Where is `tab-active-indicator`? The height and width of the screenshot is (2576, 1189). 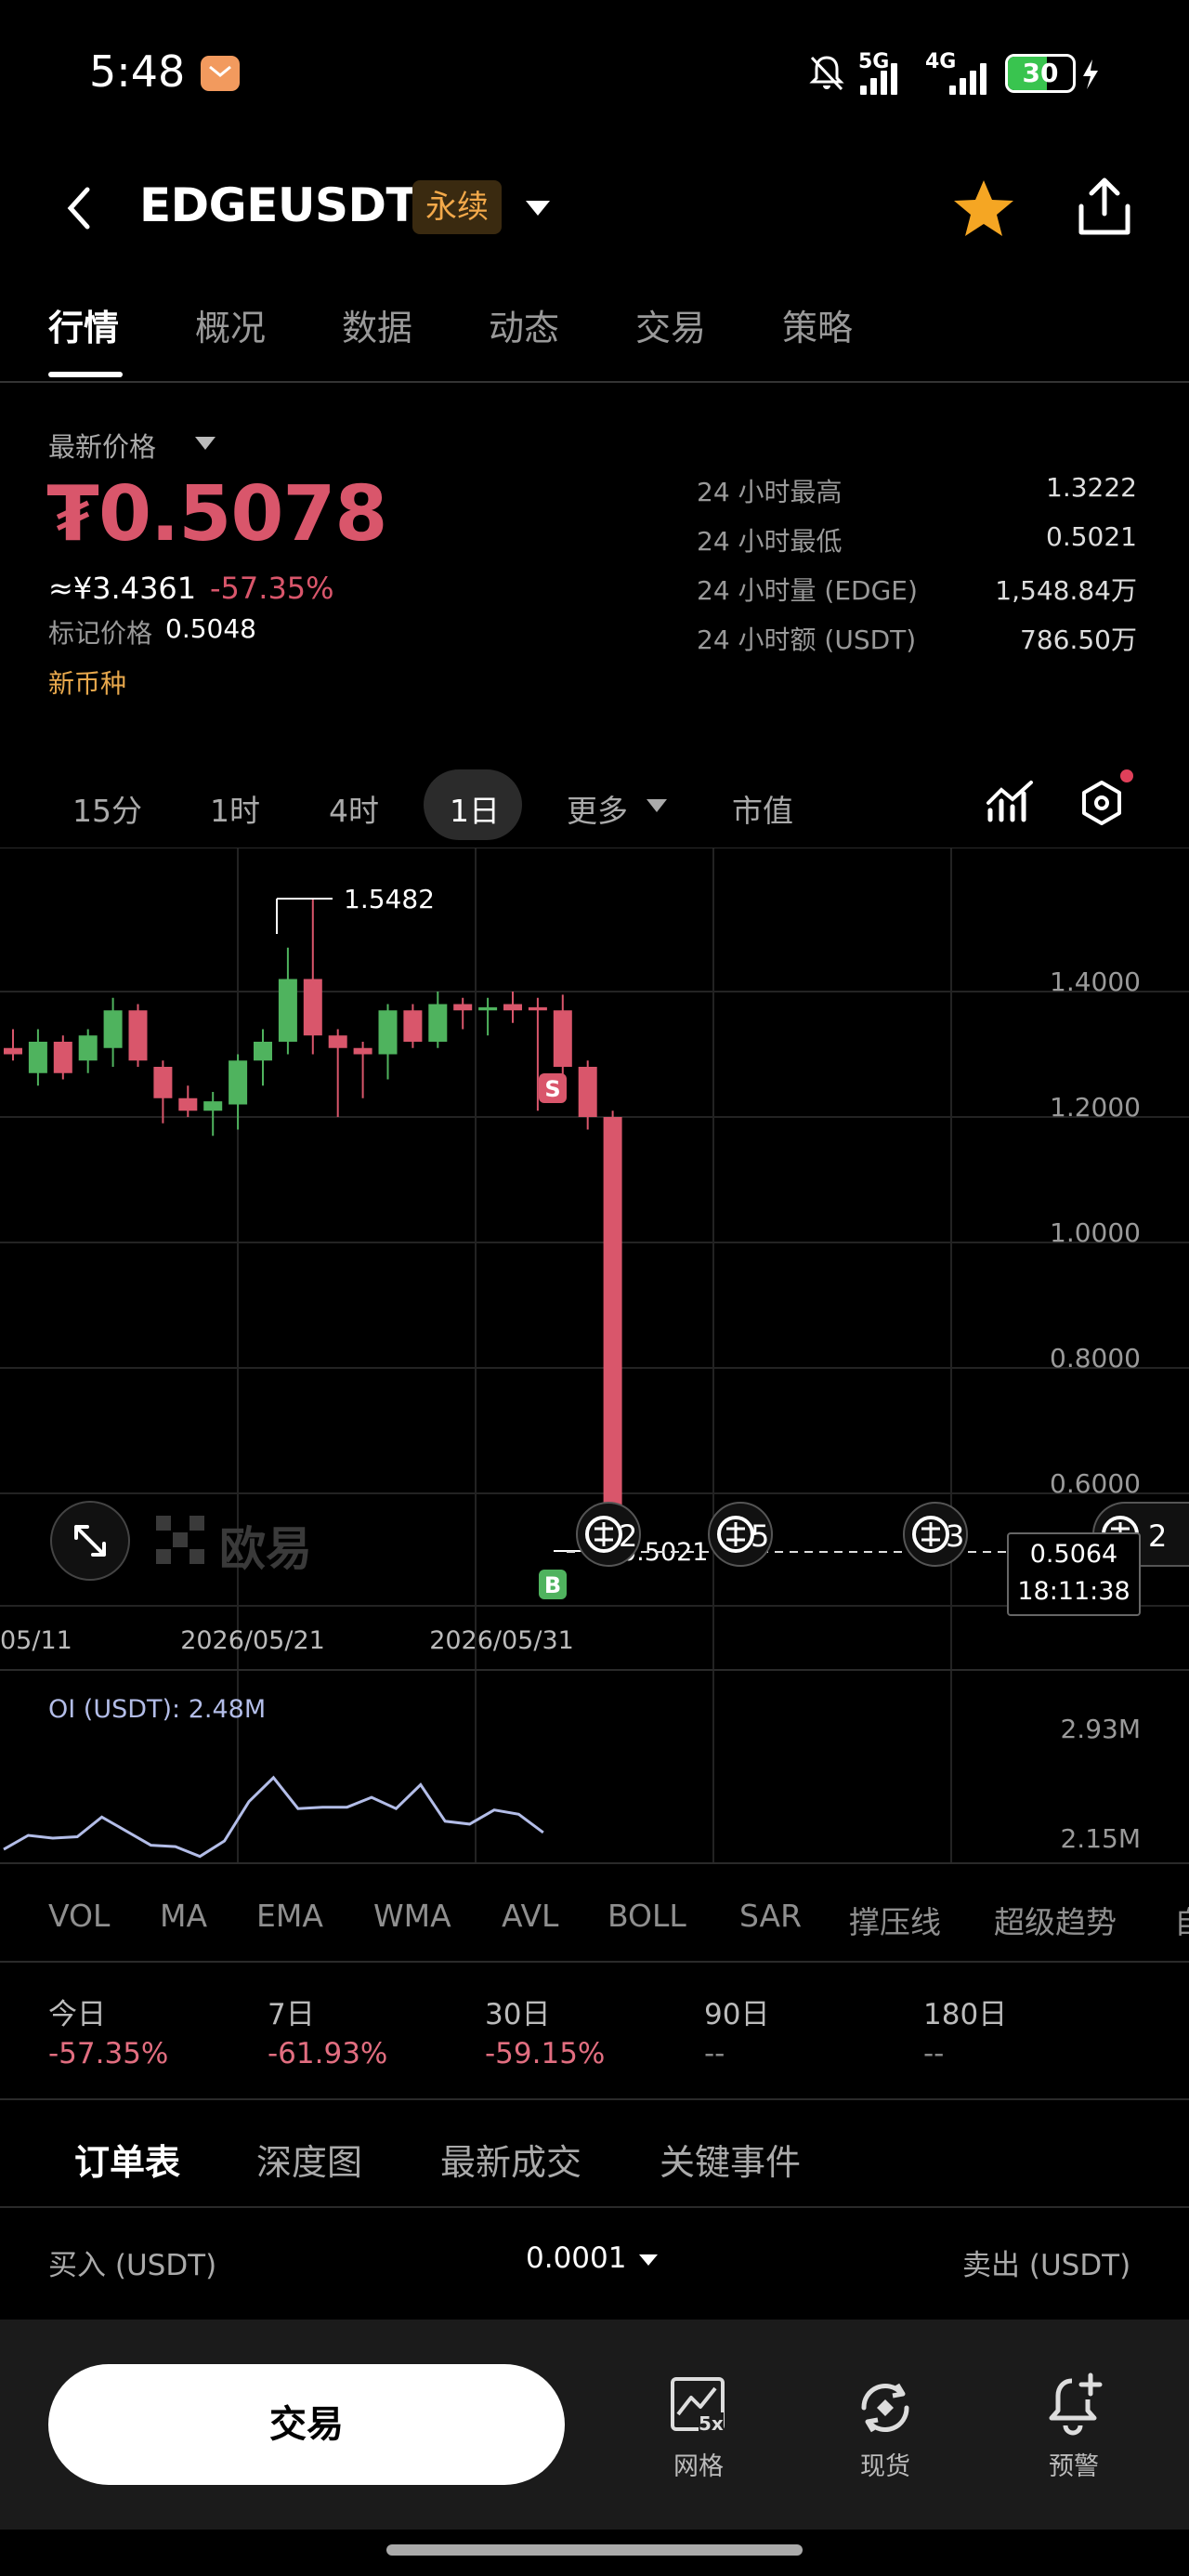 tab-active-indicator is located at coordinates (85, 374).